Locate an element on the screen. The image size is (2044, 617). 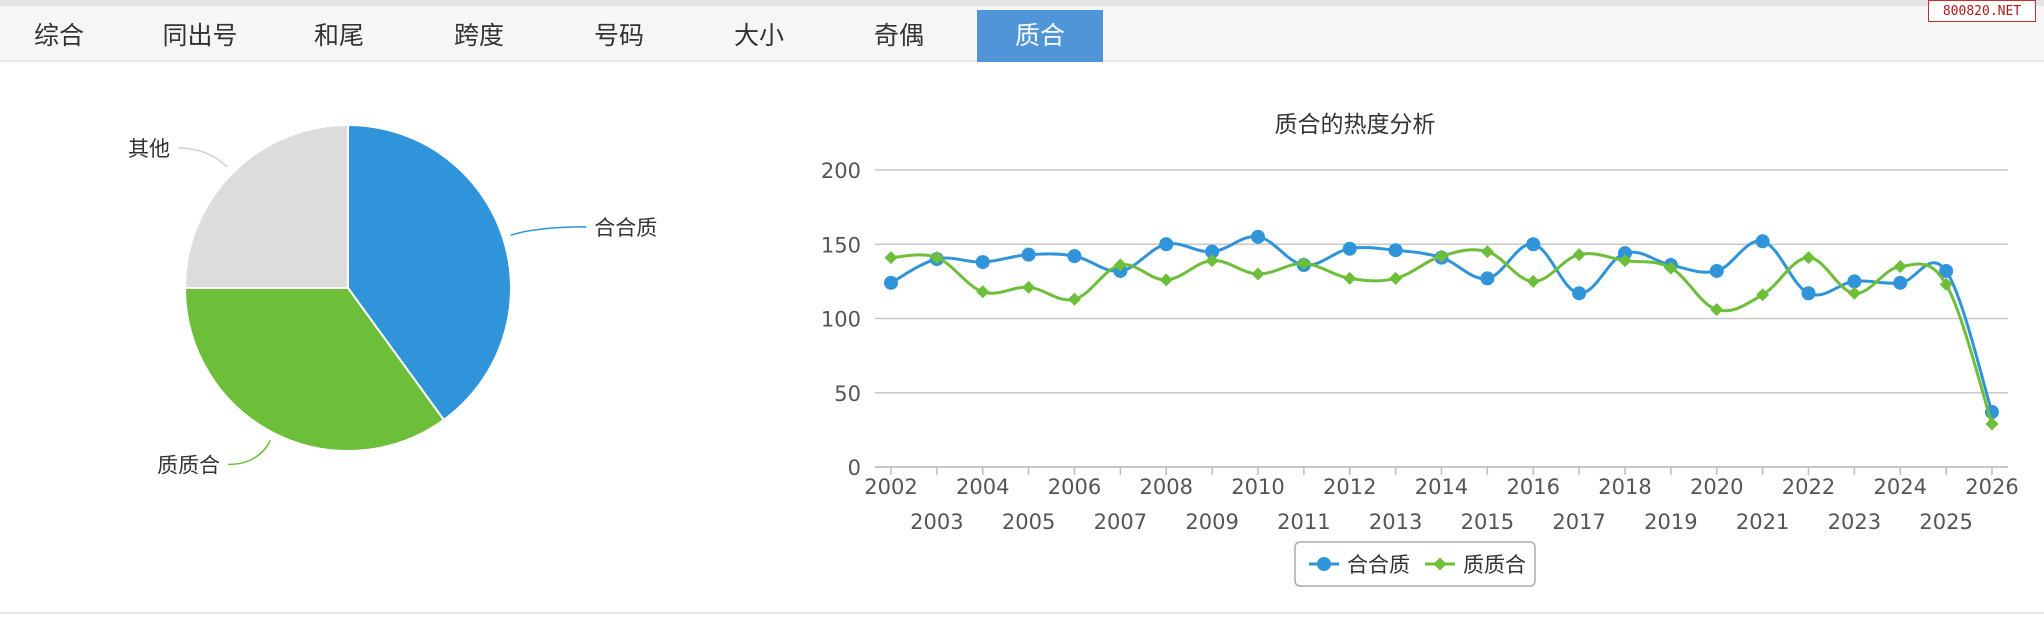
legend-item-1: 质质合 is located at coordinates (1475, 565).